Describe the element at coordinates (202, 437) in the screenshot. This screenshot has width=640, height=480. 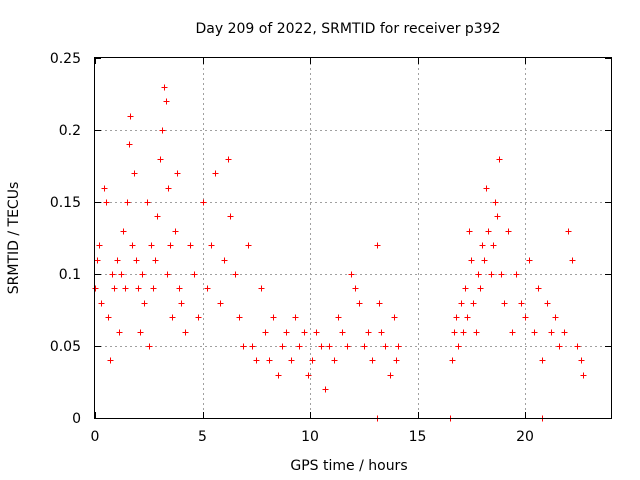
I see `x-tick-label: 5` at that location.